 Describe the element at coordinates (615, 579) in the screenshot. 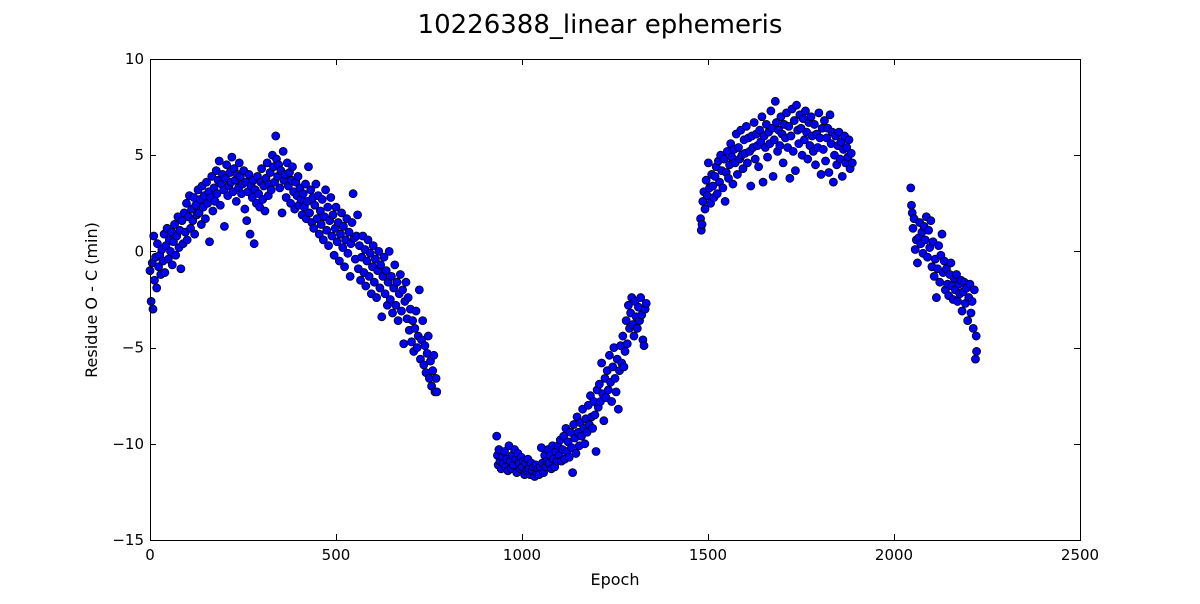

I see `x-axis-label: Epoch` at that location.